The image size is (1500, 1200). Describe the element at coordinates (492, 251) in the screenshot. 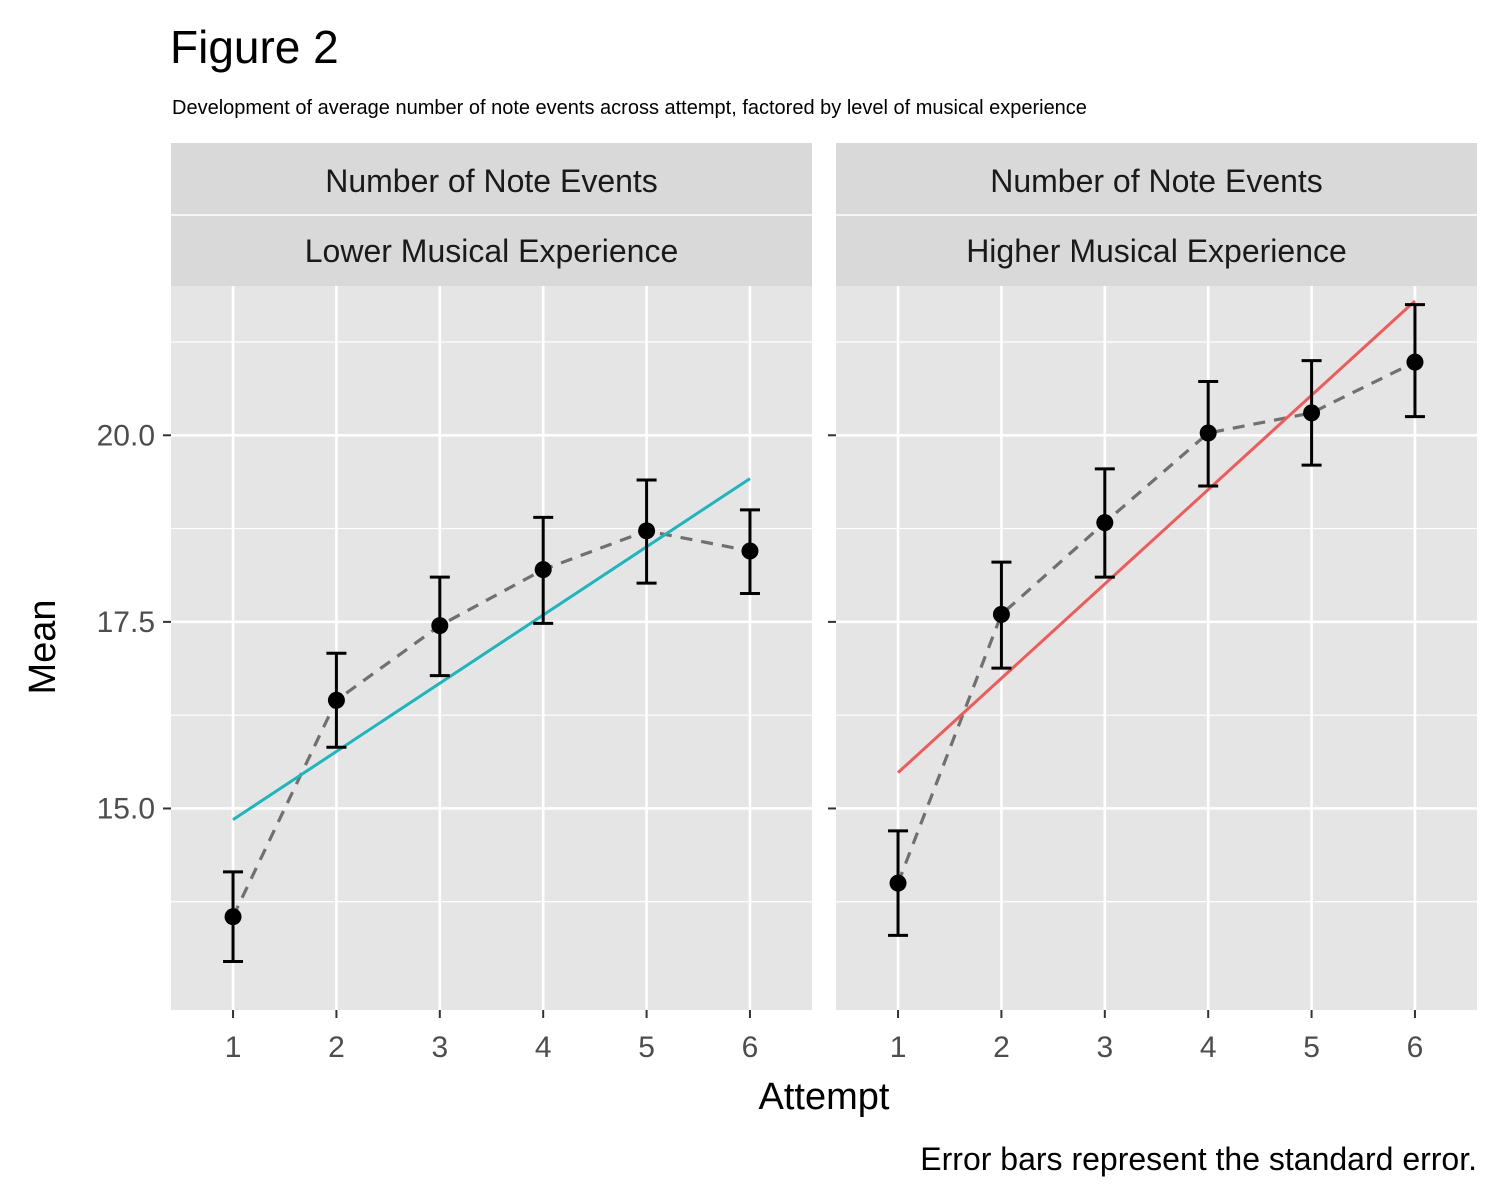

I see `strip-label: Lower Musical Experience` at that location.